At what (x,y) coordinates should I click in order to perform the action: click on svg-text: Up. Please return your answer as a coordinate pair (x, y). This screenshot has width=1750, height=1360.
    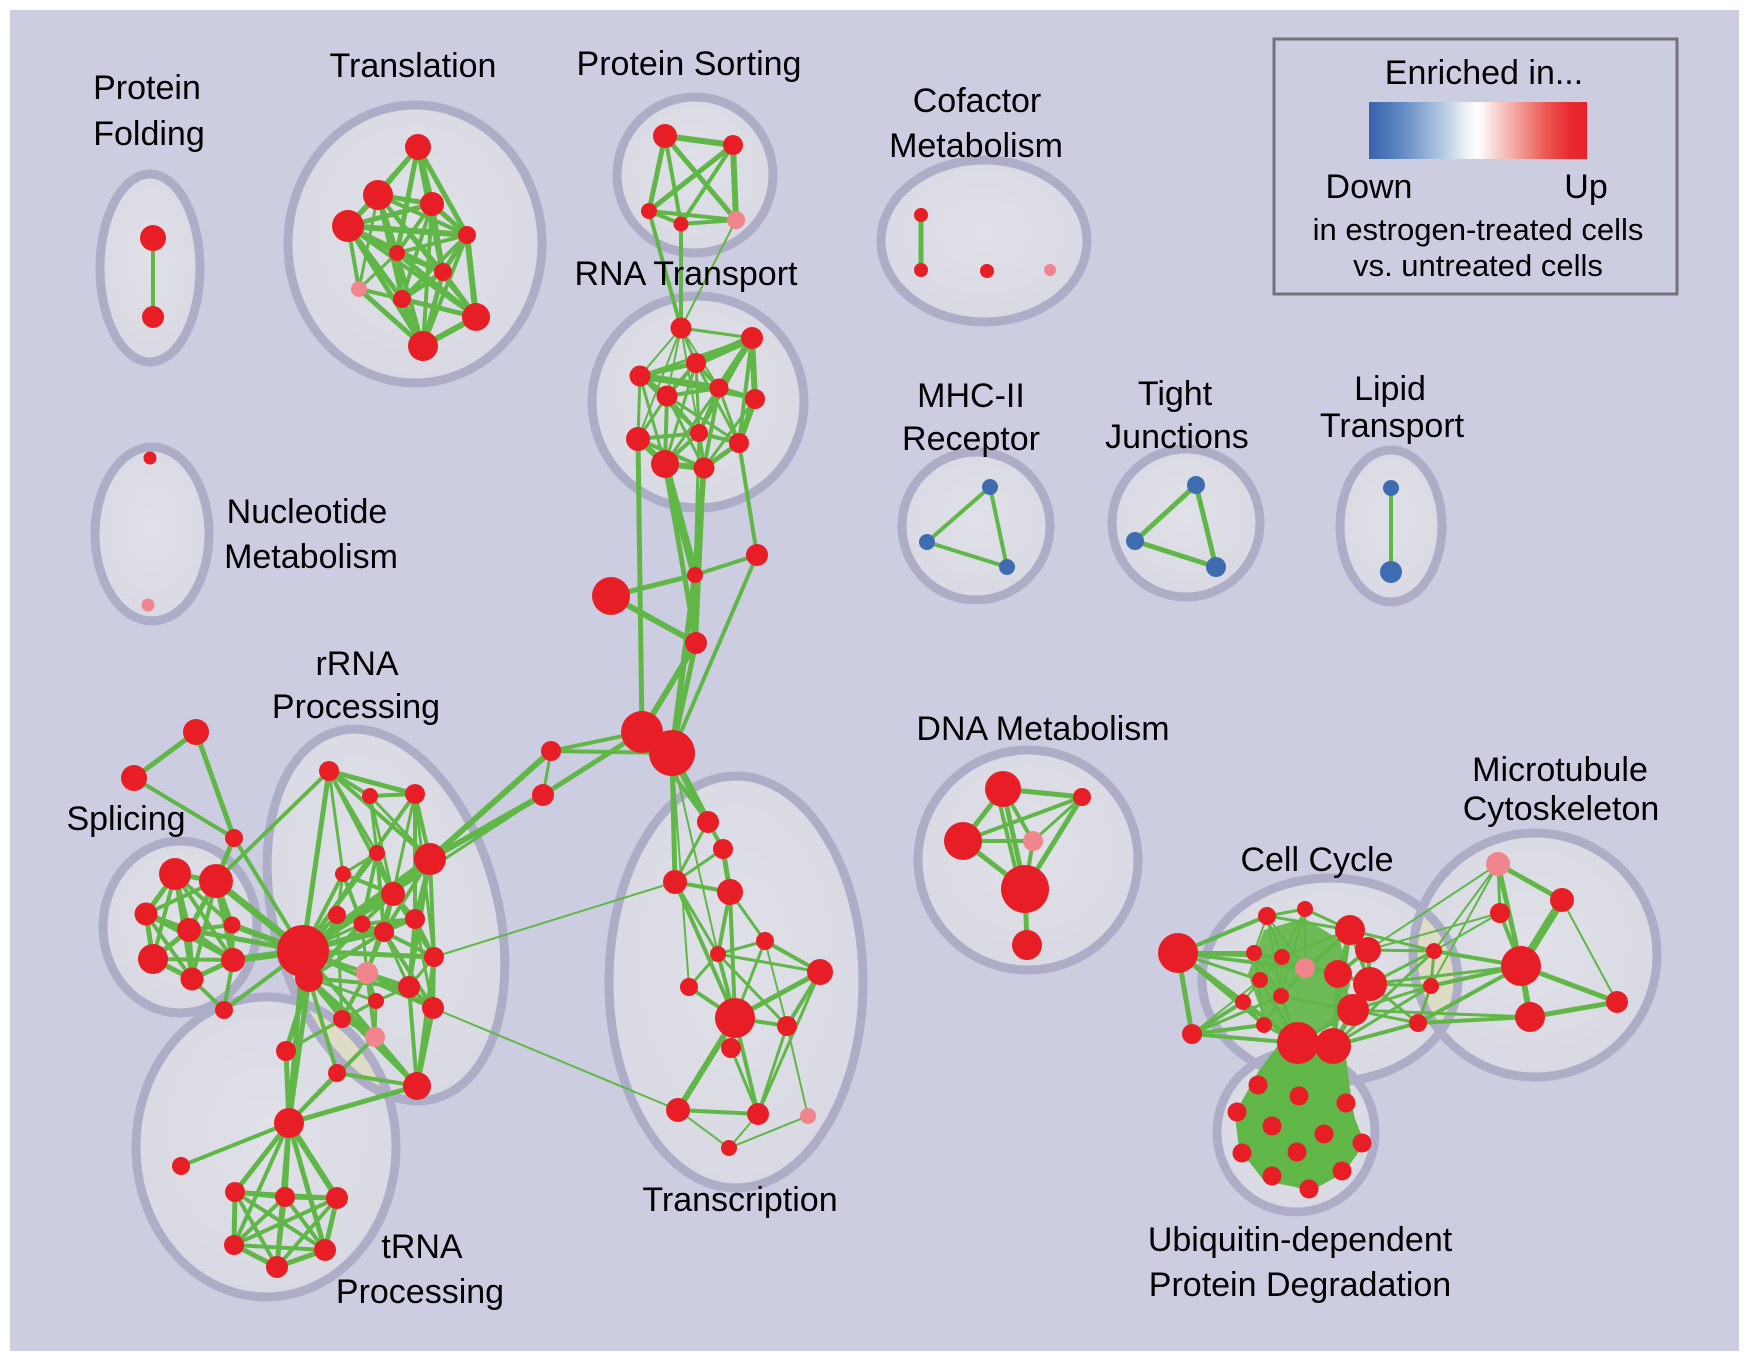
    Looking at the image, I should click on (1585, 187).